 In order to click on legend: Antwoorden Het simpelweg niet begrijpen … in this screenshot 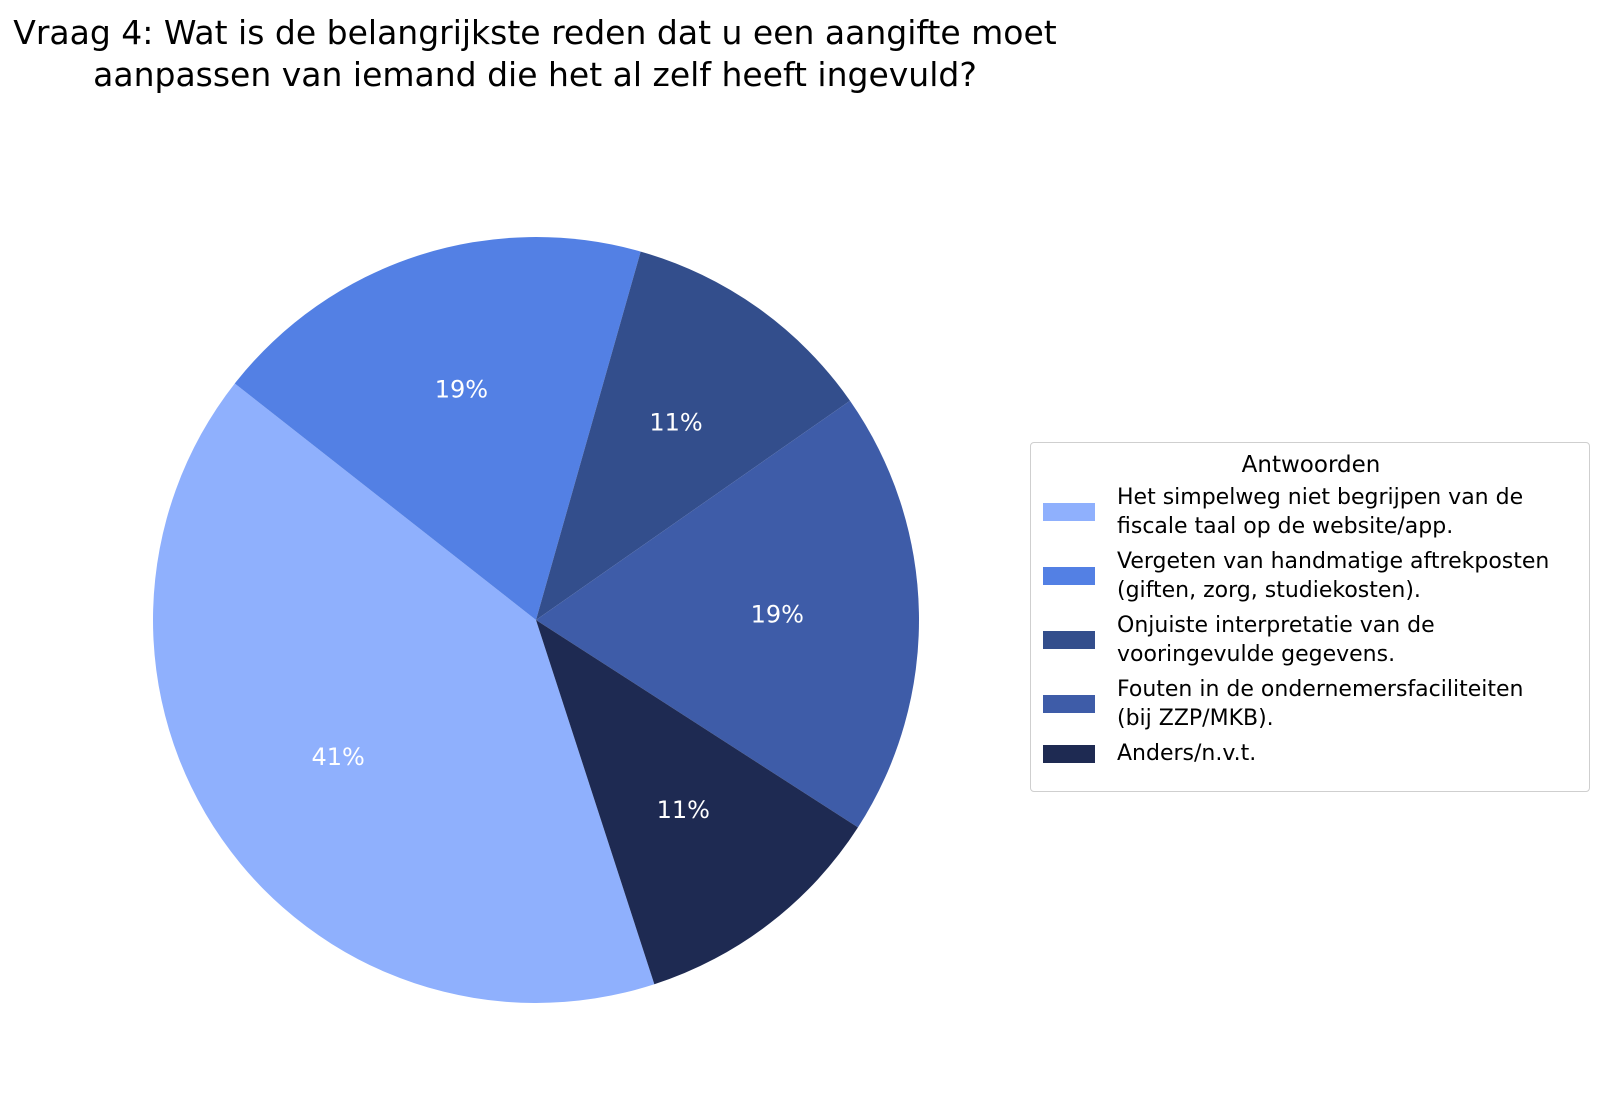, I will do `click(1310, 617)`.